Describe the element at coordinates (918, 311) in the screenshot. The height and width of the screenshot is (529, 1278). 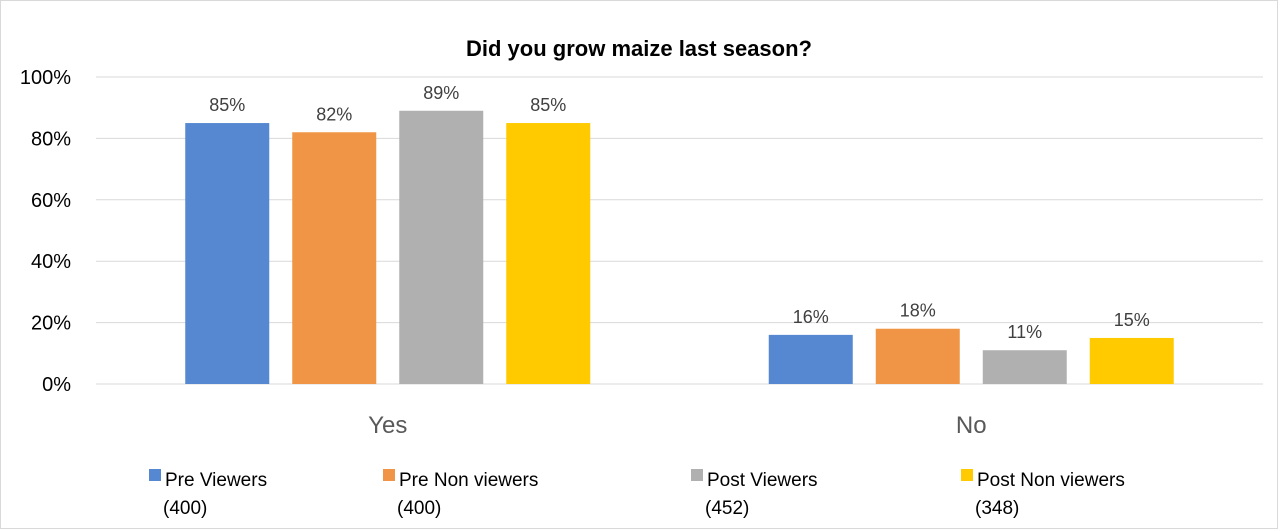
I see `data-label: 18%` at that location.